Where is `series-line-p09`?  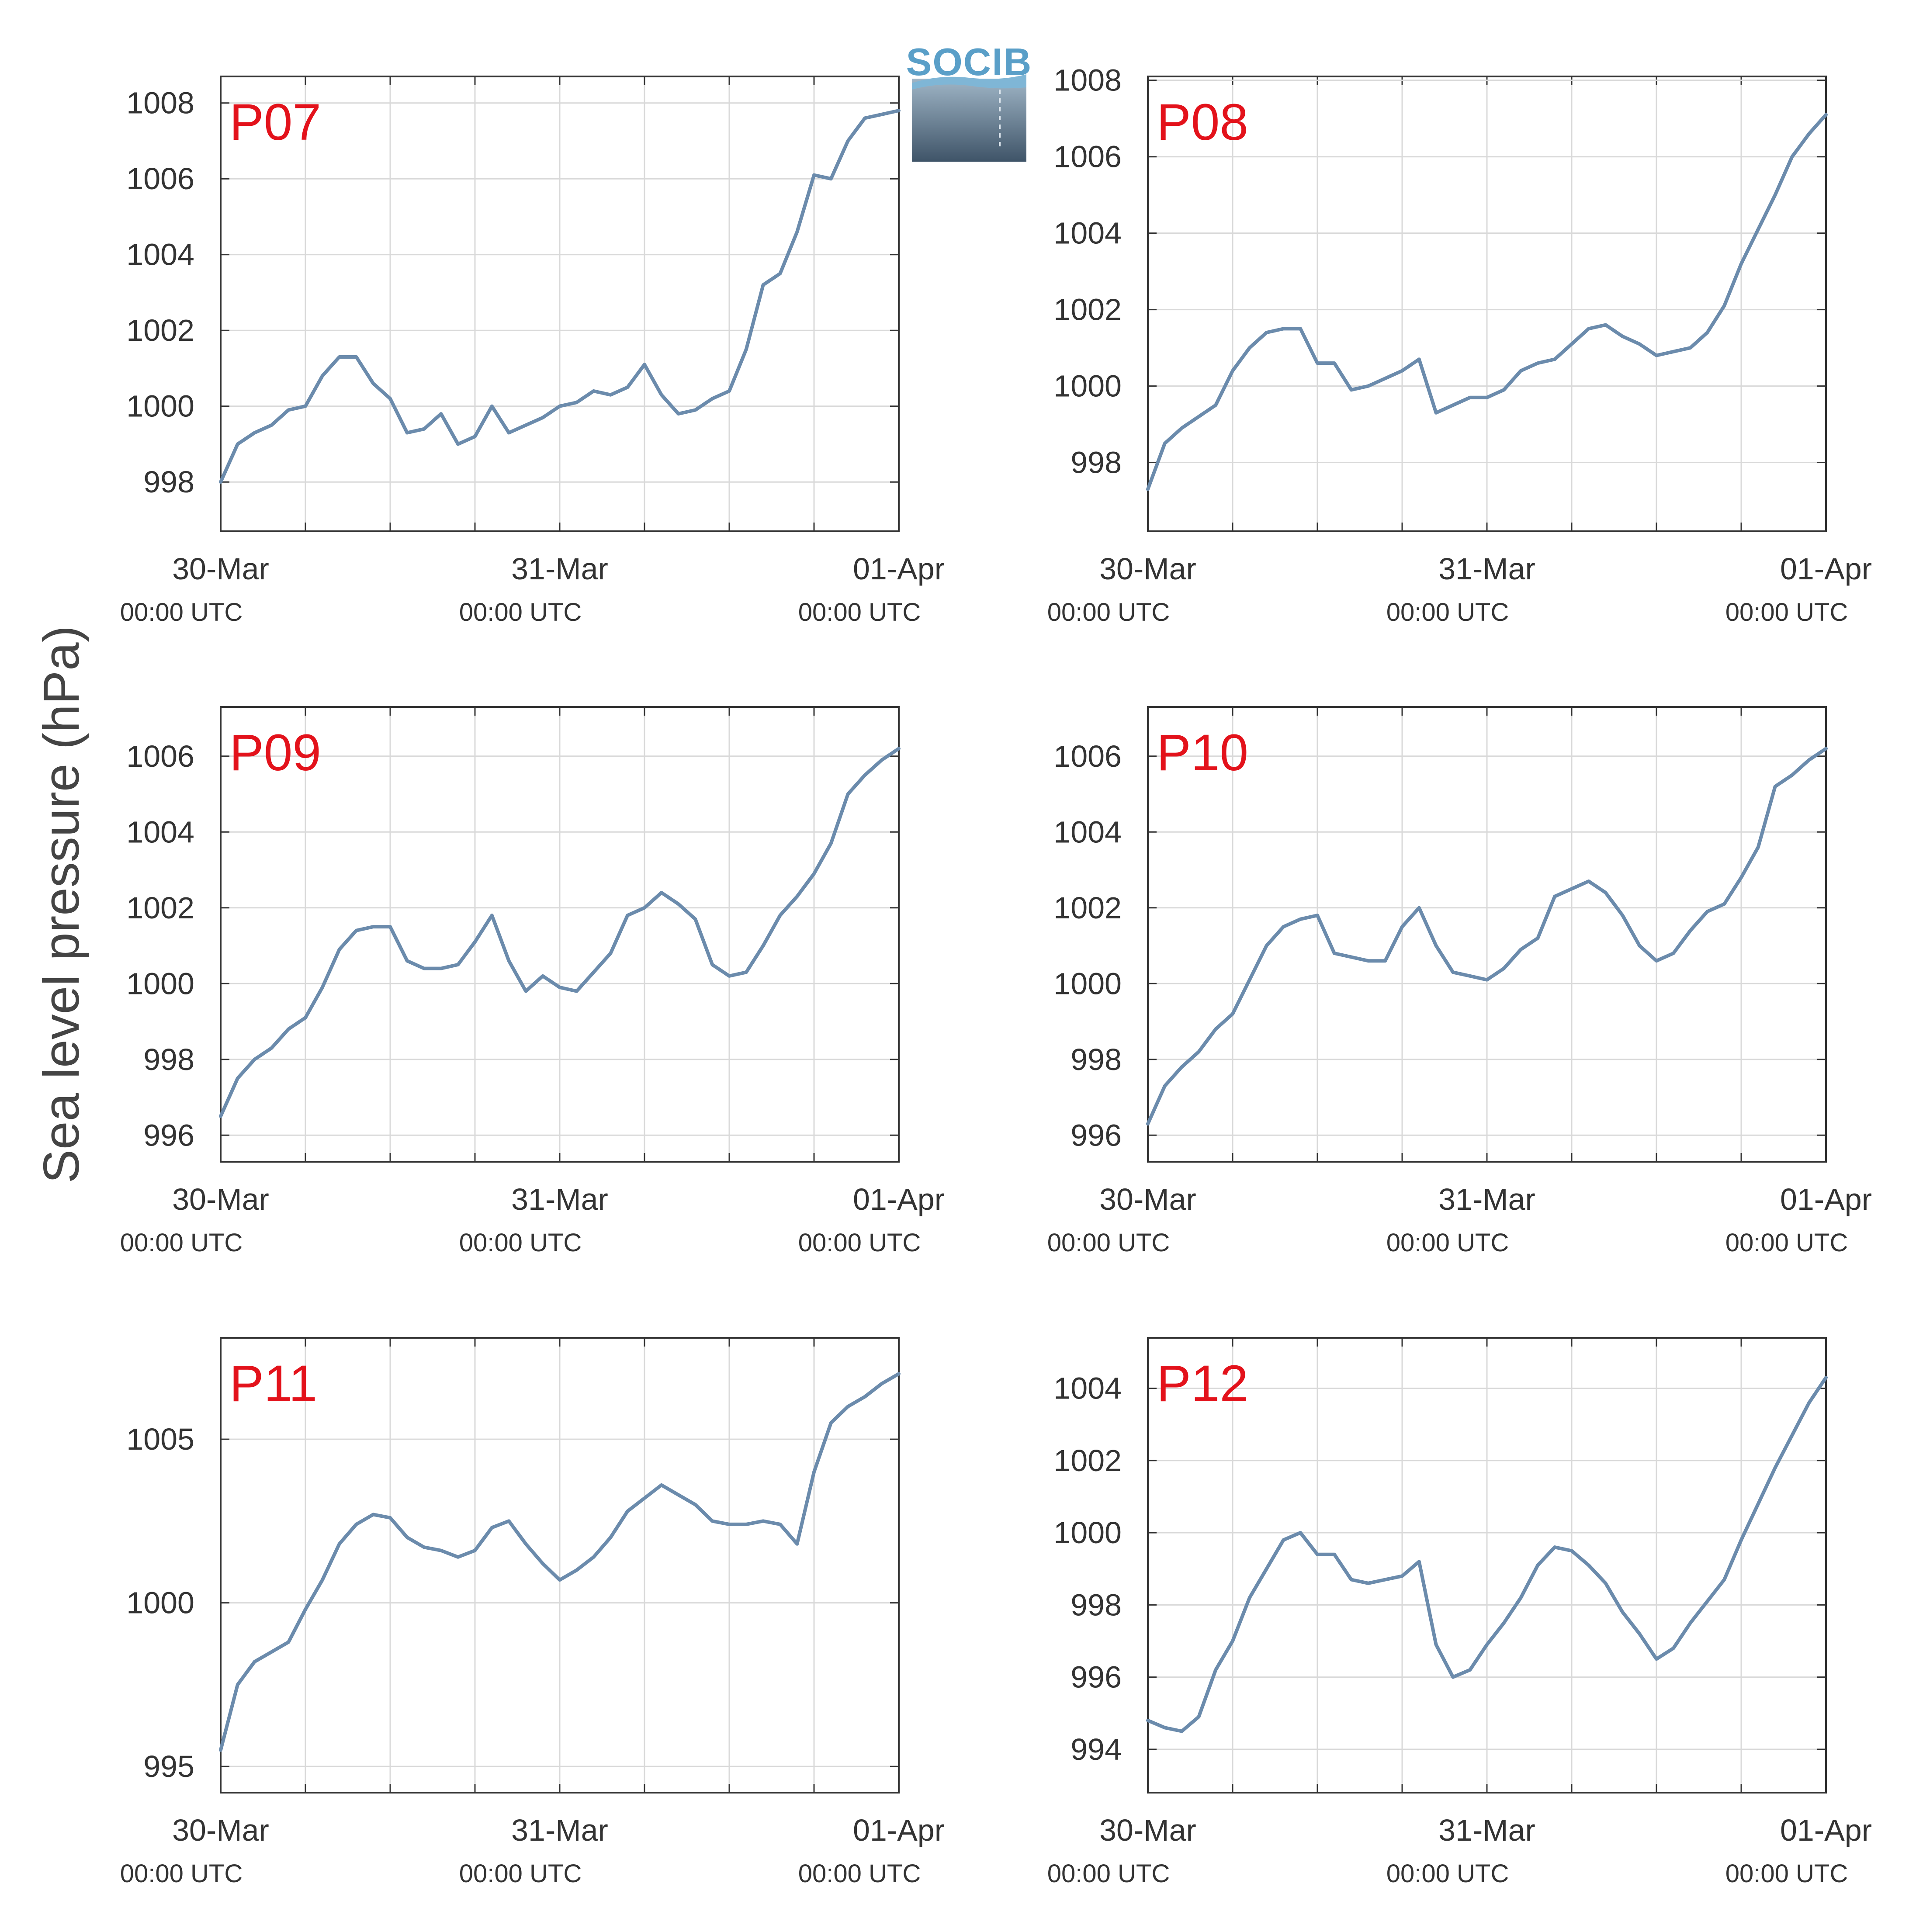
series-line-p09 is located at coordinates (560, 932).